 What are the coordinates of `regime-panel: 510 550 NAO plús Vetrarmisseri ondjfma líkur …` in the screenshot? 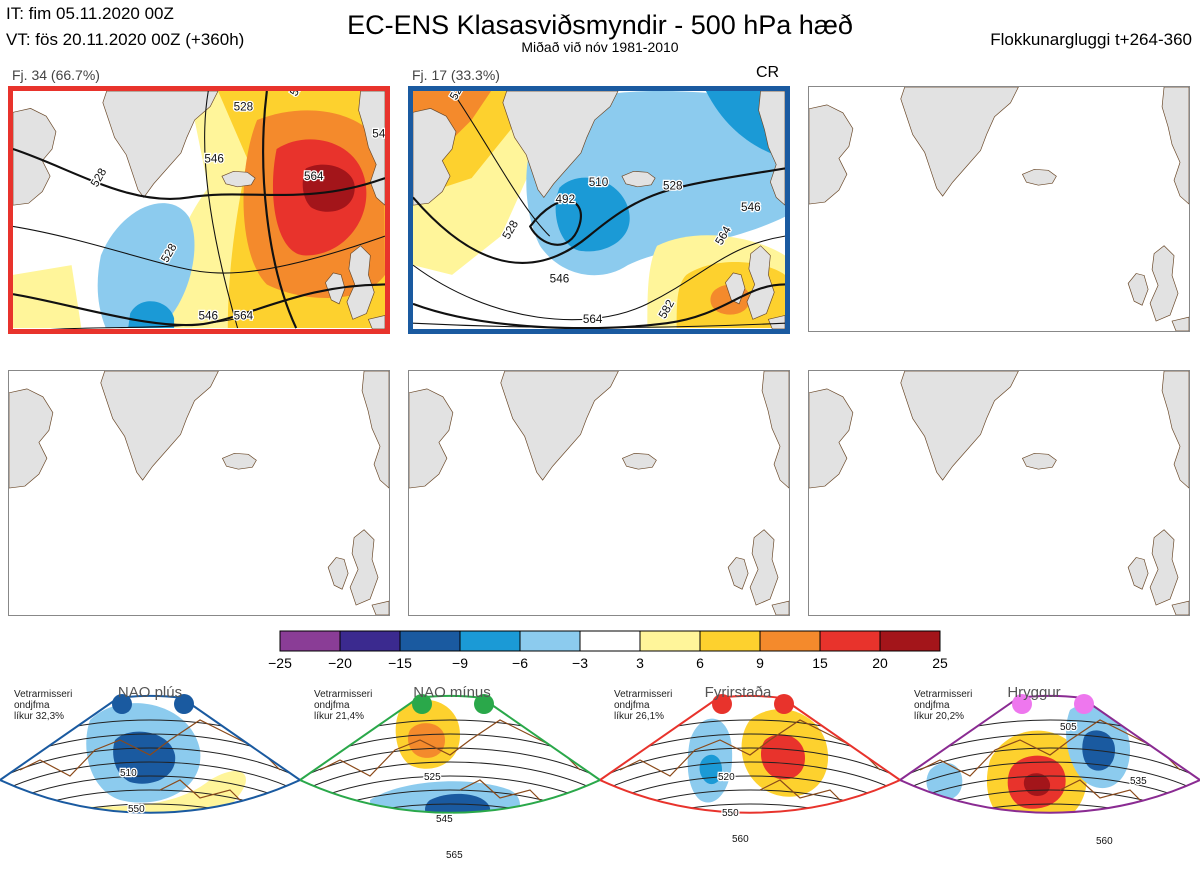 It's located at (150, 775).